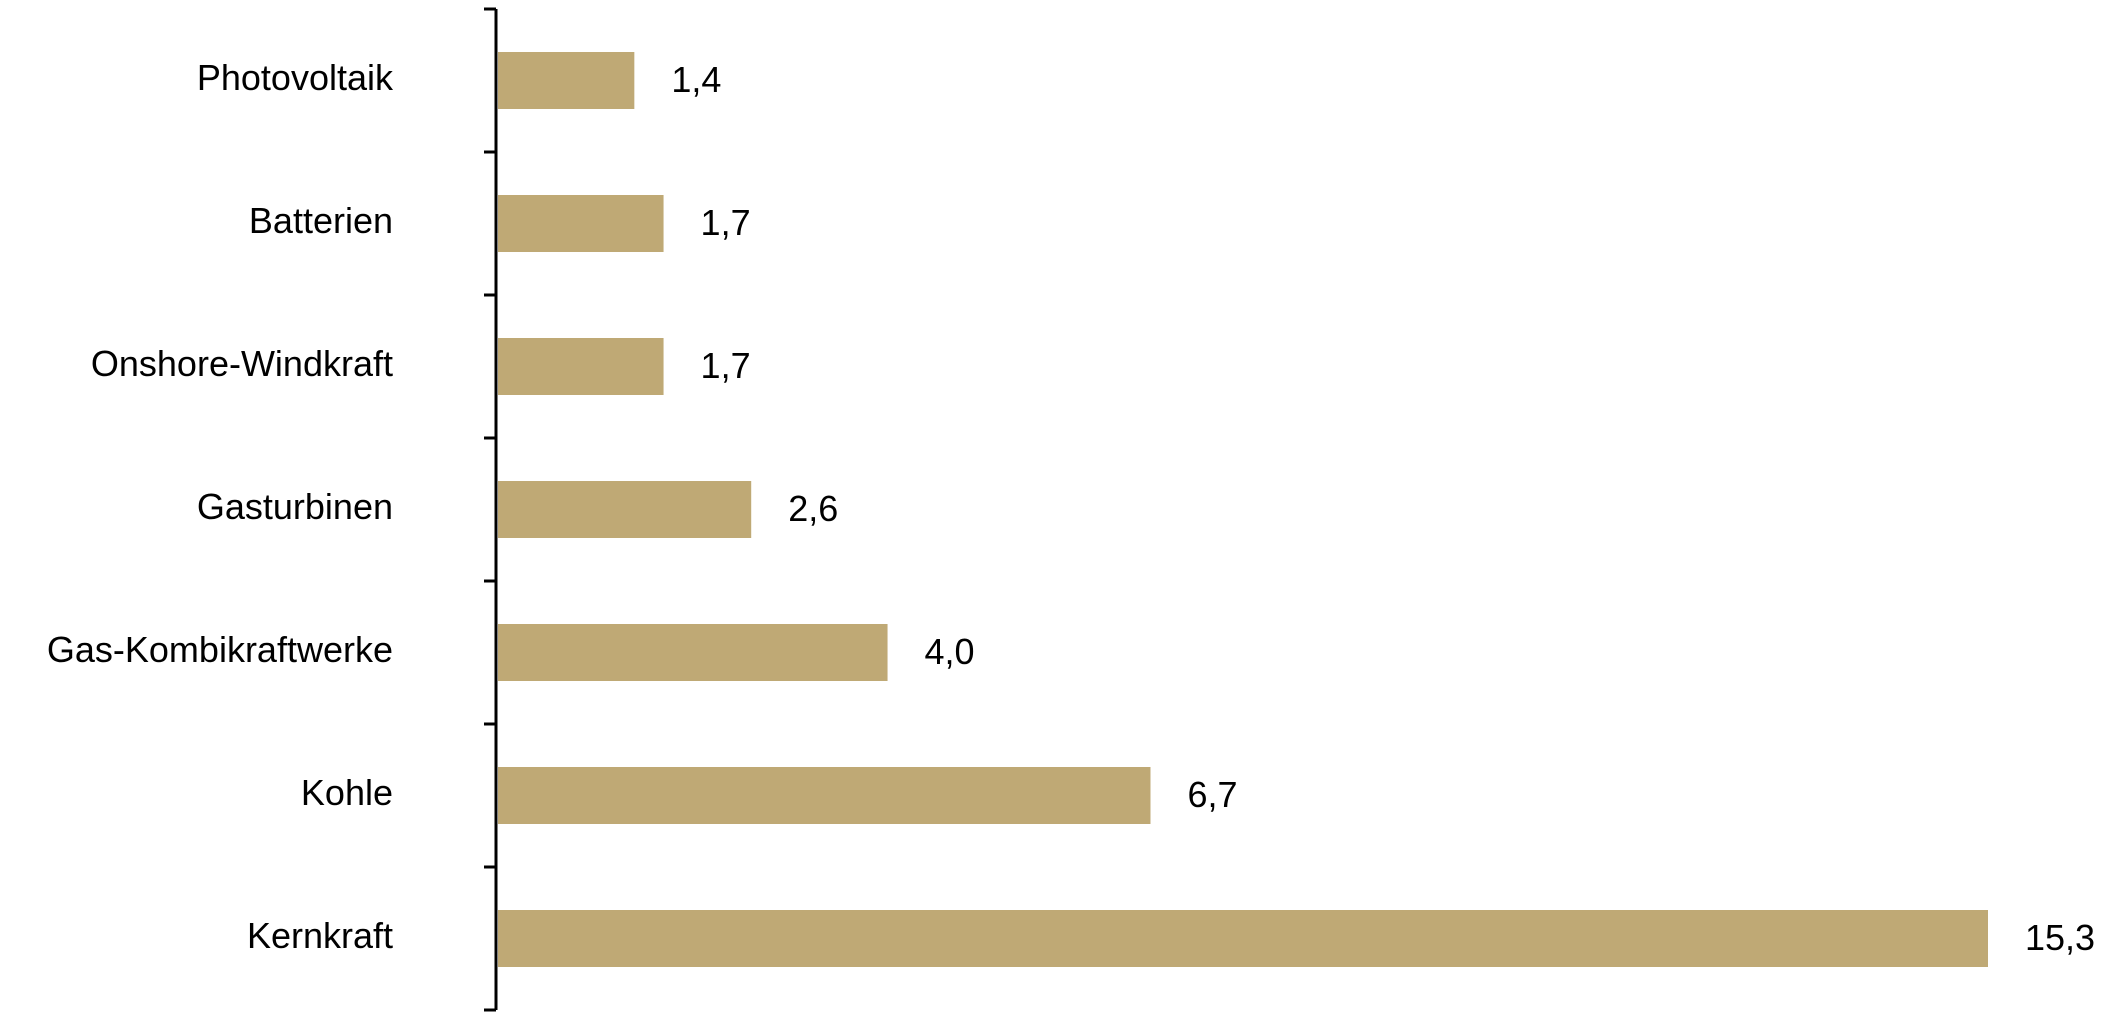  Describe the element at coordinates (242, 363) in the screenshot. I see `category-label: Onshore-Windkraft` at that location.